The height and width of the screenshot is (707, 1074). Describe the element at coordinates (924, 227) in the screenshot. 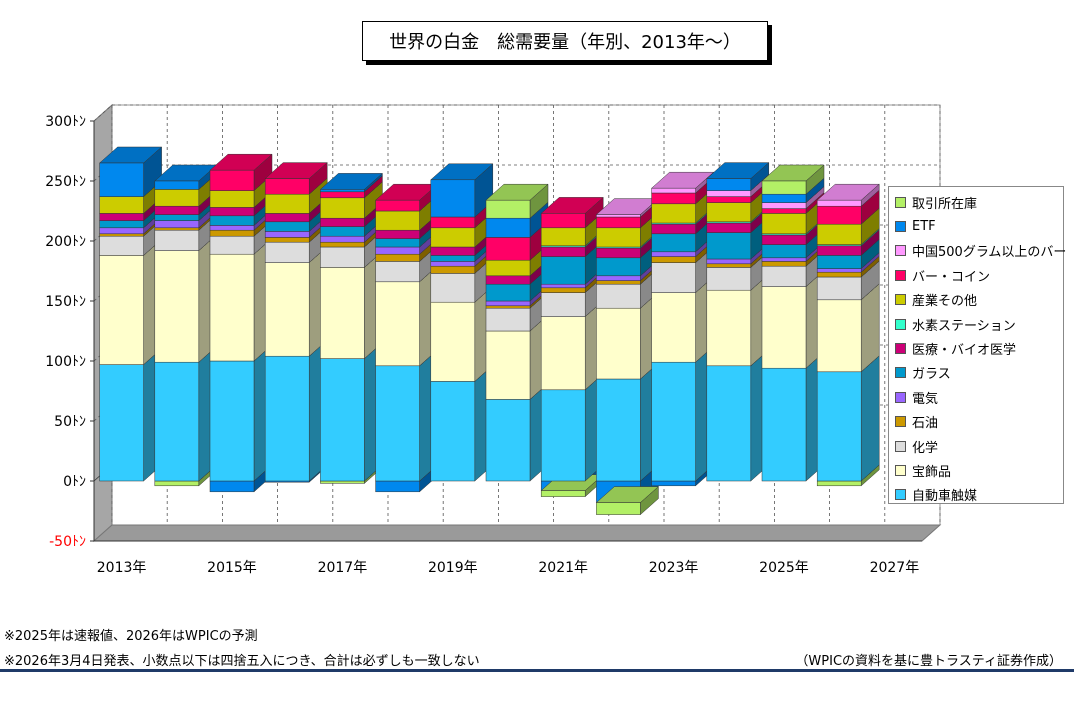

I see `legend-label: ETF` at that location.